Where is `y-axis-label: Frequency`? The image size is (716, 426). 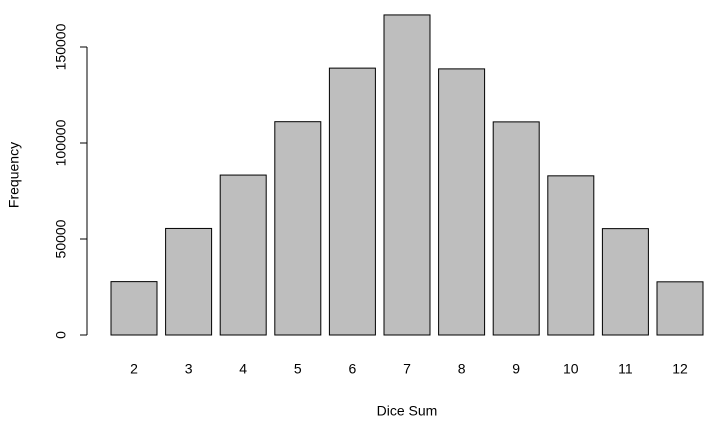
y-axis-label: Frequency is located at coordinates (14, 175).